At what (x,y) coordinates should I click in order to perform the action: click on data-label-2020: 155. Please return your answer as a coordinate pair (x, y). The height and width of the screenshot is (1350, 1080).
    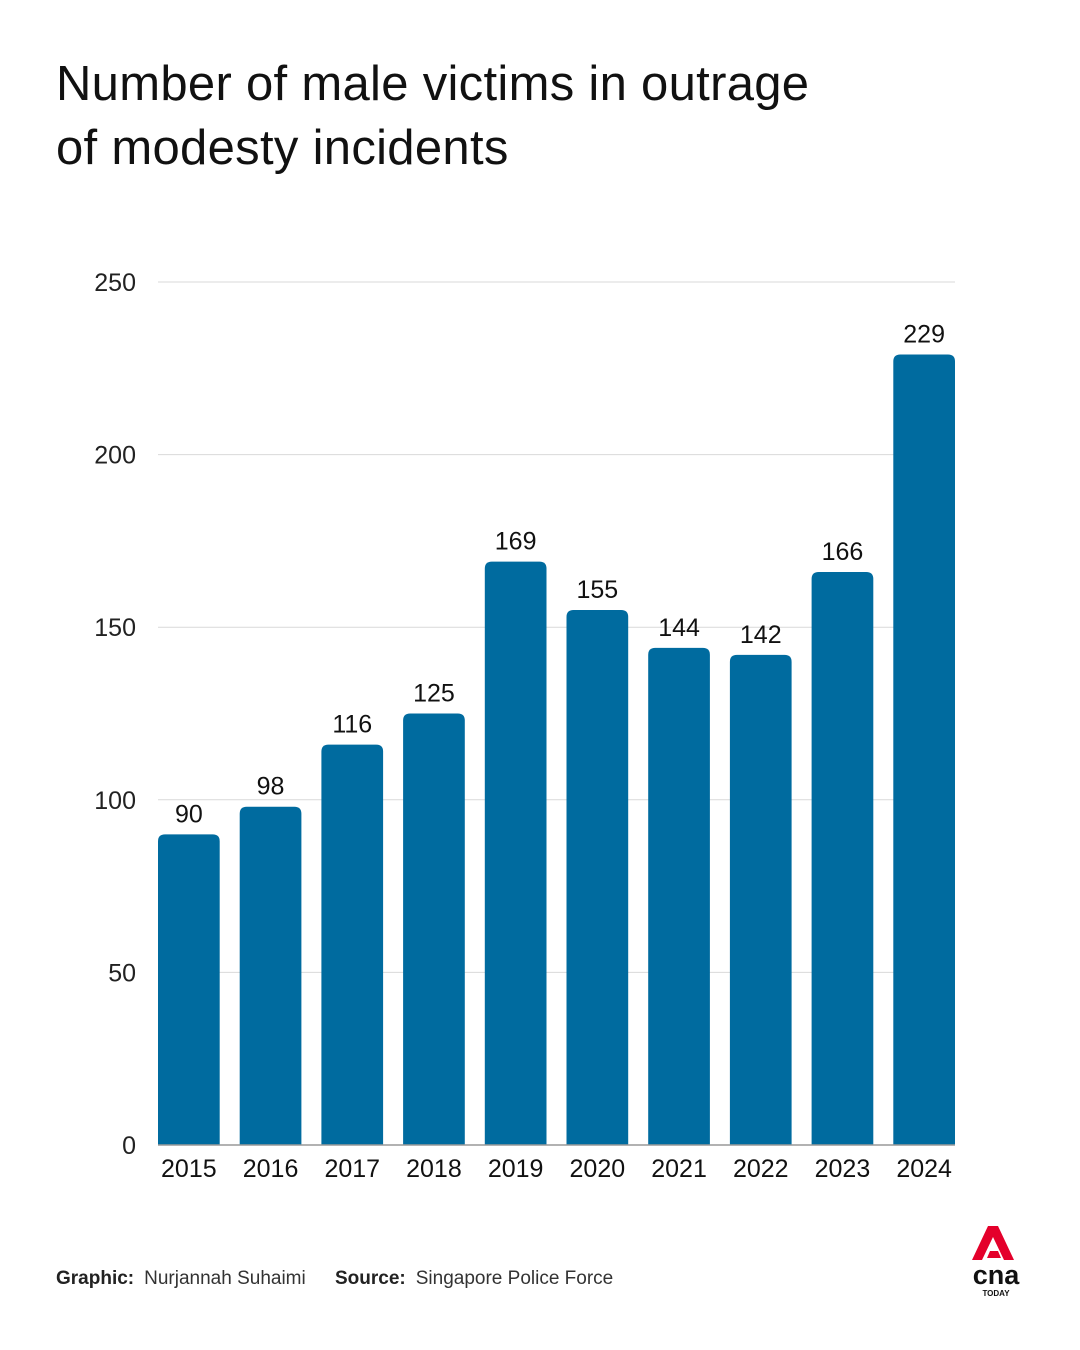
    Looking at the image, I should click on (597, 590).